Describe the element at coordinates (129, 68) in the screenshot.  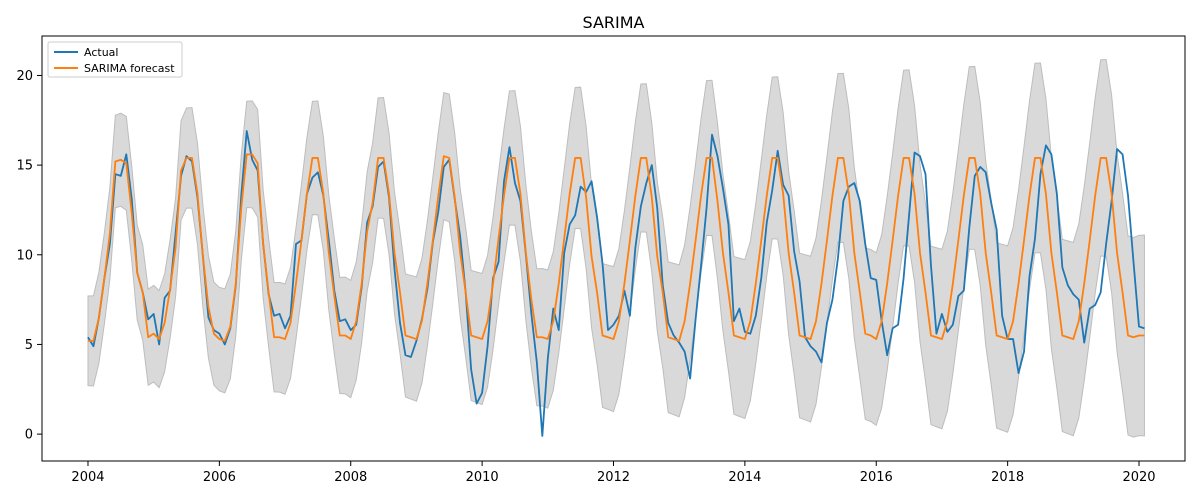
I see `legend-label-sarima-forecast: SARIMA forecast` at that location.